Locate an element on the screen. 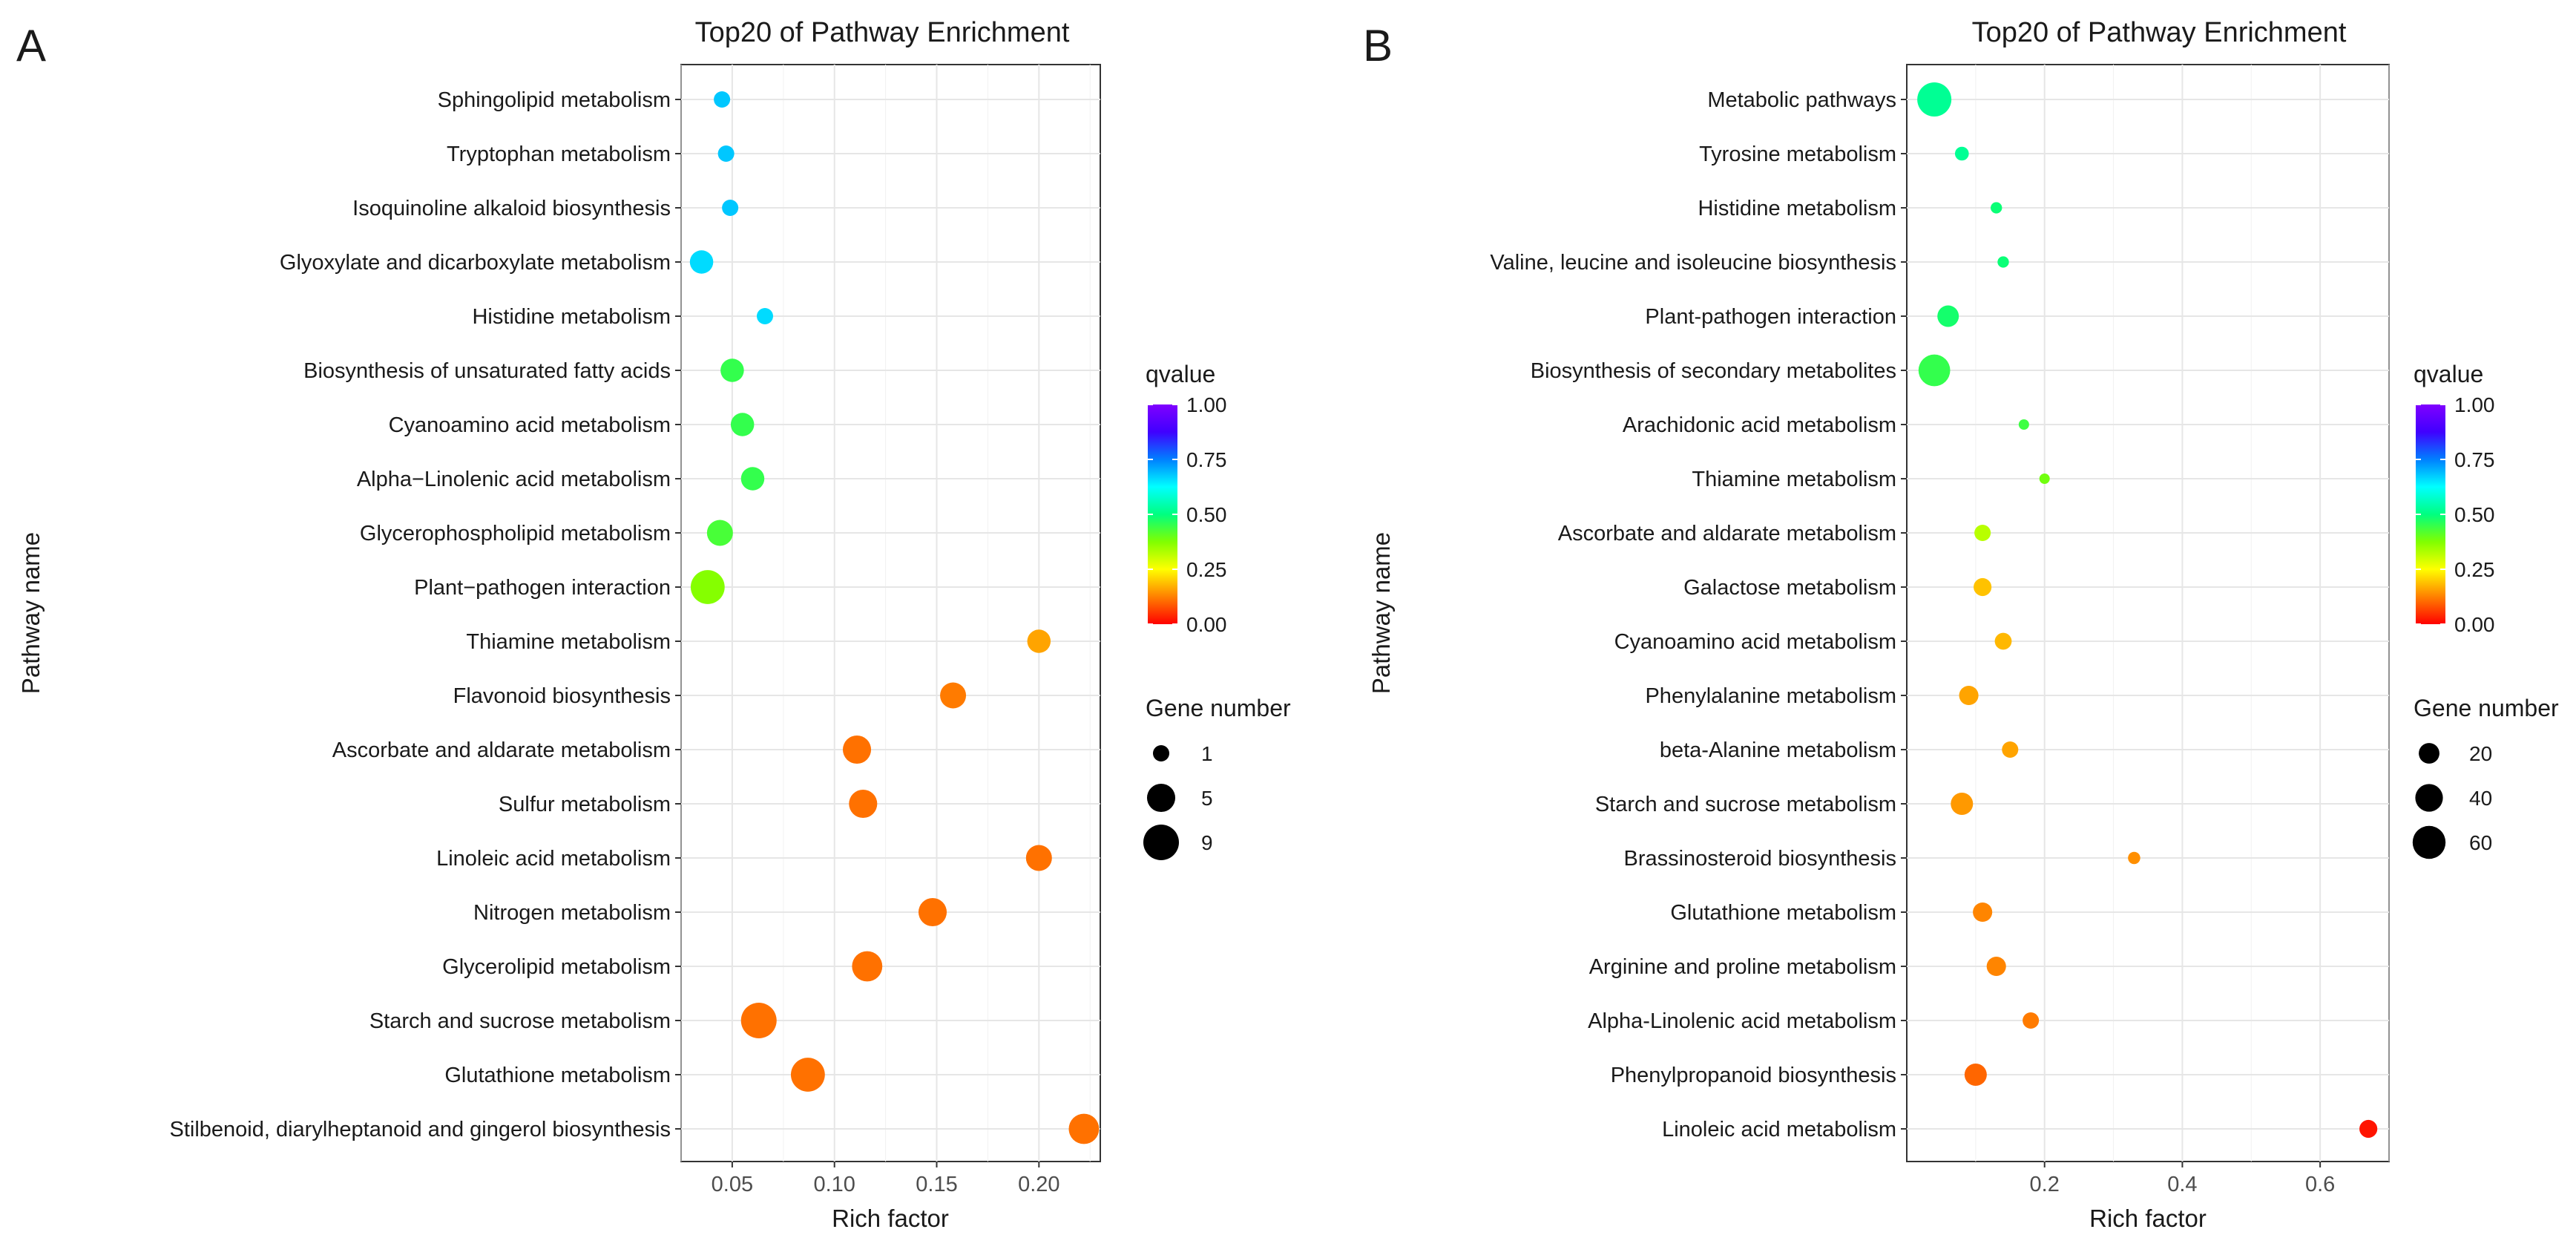 This screenshot has width=2576, height=1235. size-legend-label: 40 is located at coordinates (2480, 798).